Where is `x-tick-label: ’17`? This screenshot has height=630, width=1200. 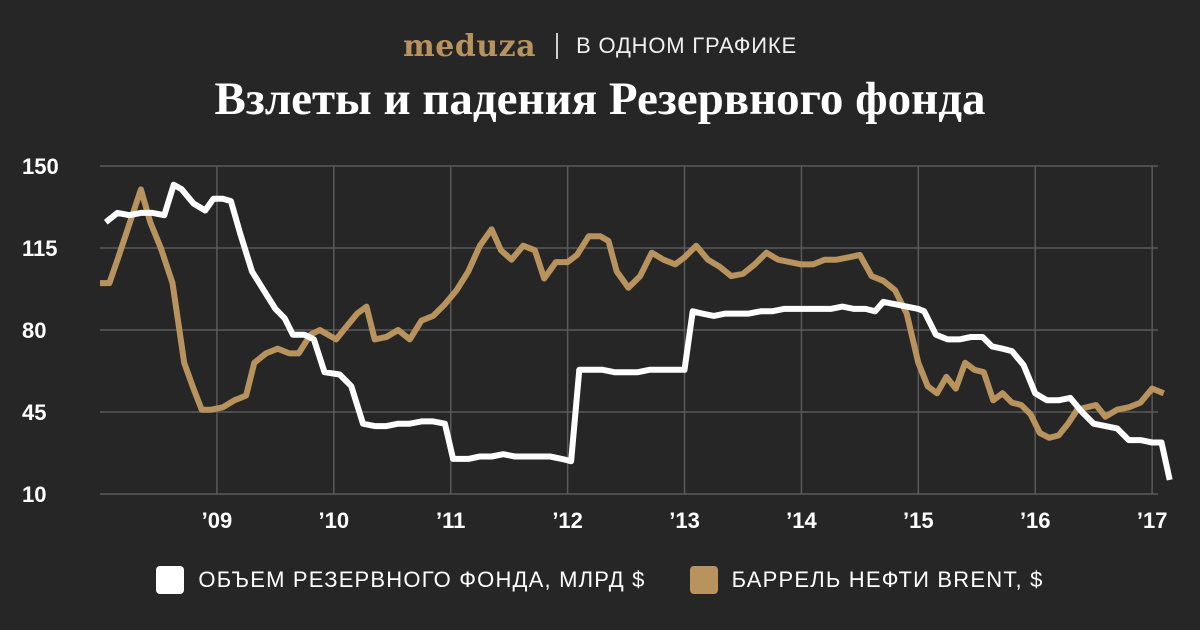 x-tick-label: ’17 is located at coordinates (1152, 520).